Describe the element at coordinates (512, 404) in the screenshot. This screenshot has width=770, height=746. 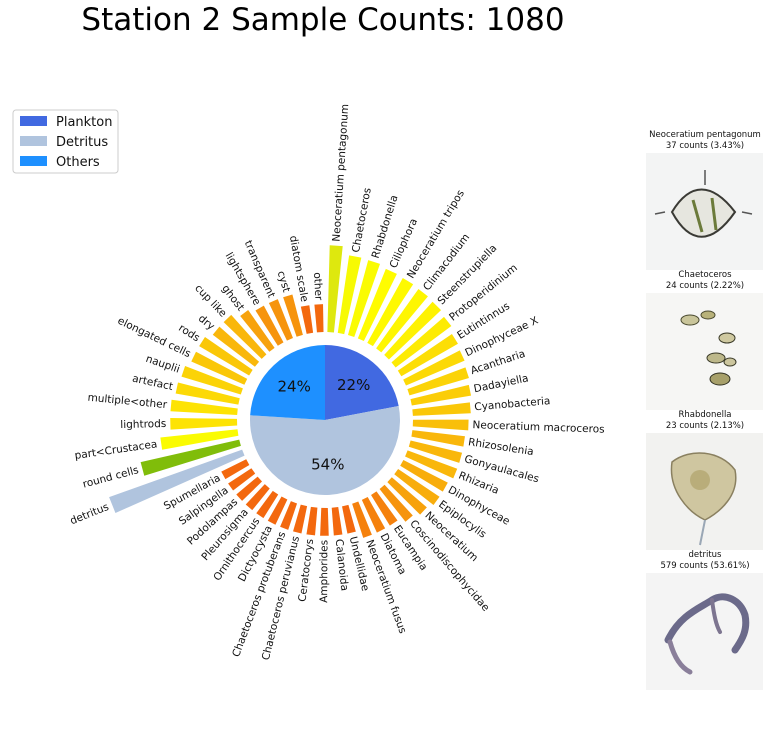
I see `bar-label: Cyanobacteria` at that location.